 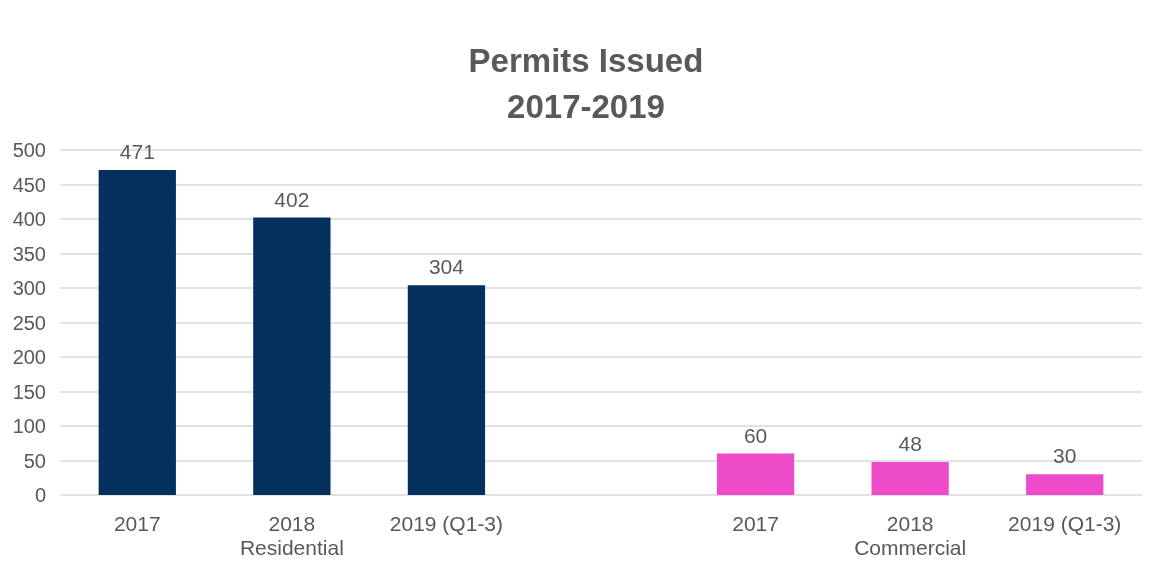 I want to click on data-label: 402, so click(x=292, y=199).